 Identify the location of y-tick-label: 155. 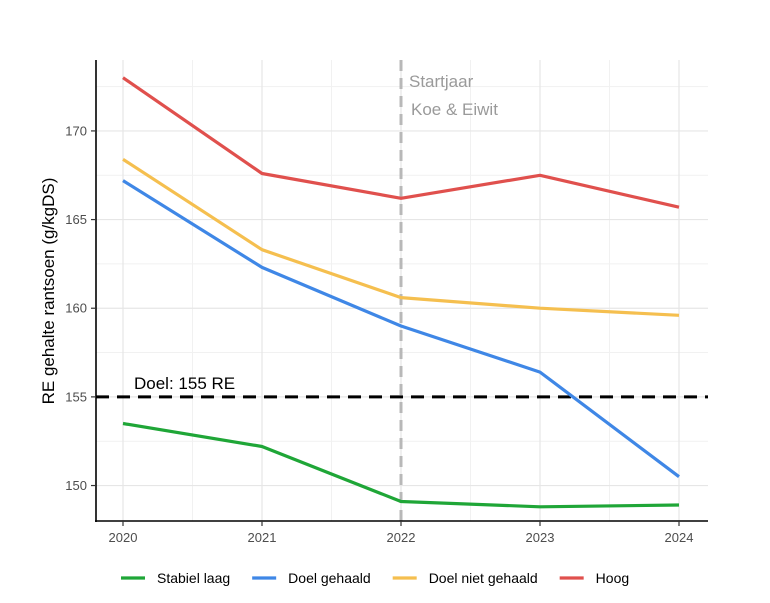
(76, 396).